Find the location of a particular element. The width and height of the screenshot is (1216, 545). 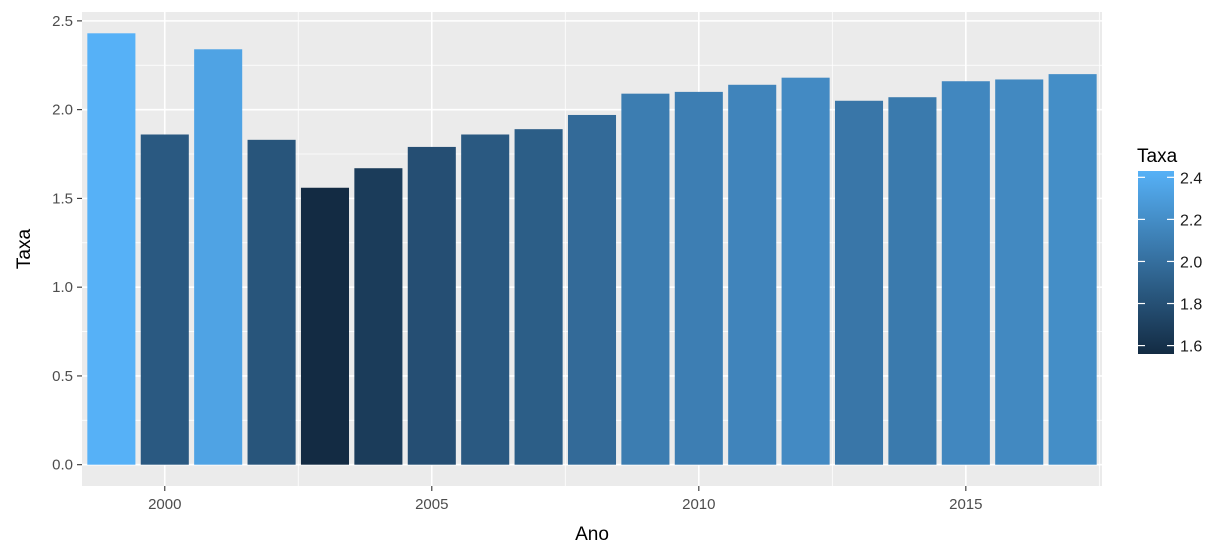

legend-tick-label: 2.0 is located at coordinates (1191, 262).